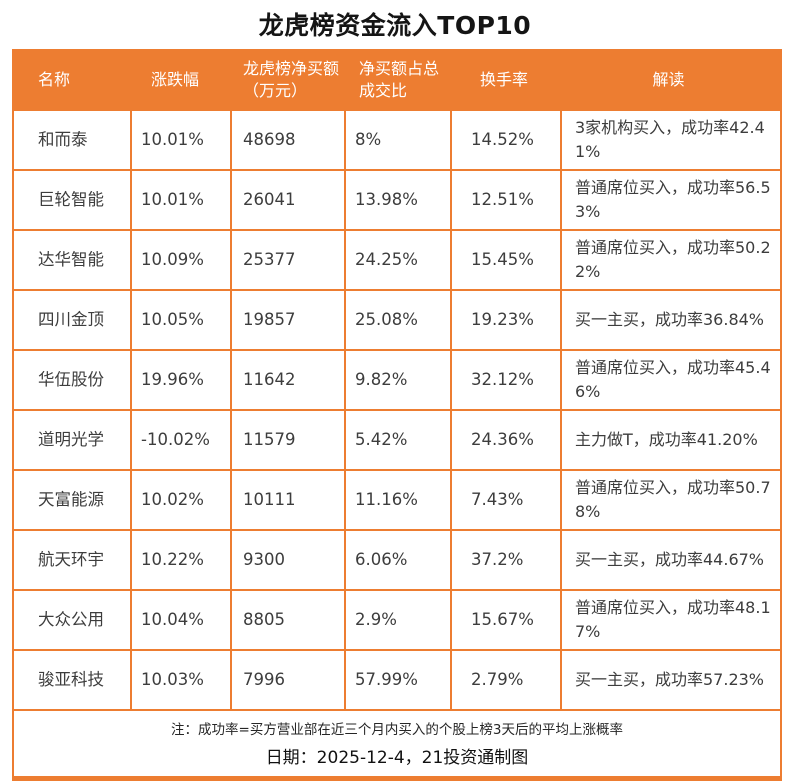  What do you see at coordinates (288, 380) in the screenshot?
I see `net-buy-cell: 11642` at bounding box center [288, 380].